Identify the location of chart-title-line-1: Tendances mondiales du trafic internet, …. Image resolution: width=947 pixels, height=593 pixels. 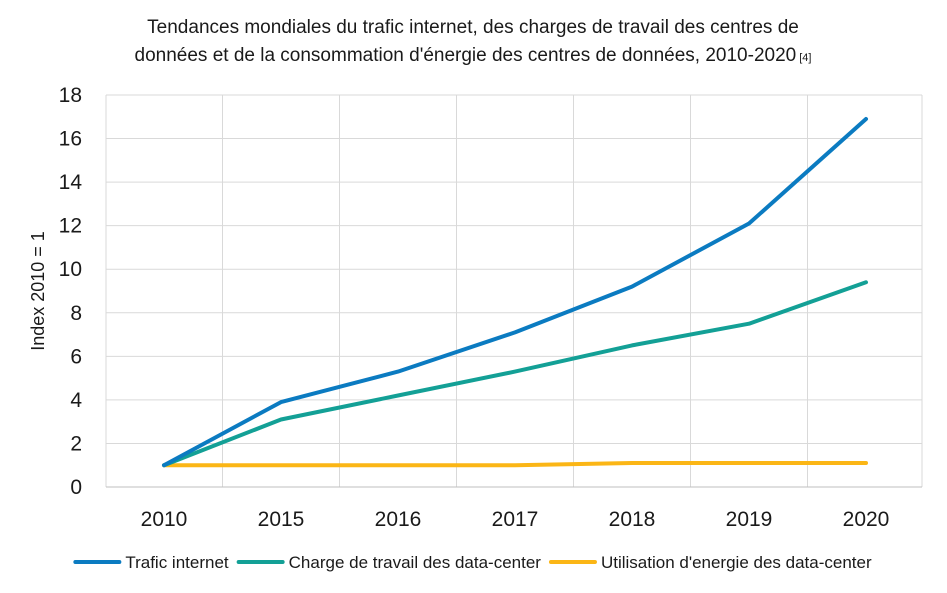
(473, 27).